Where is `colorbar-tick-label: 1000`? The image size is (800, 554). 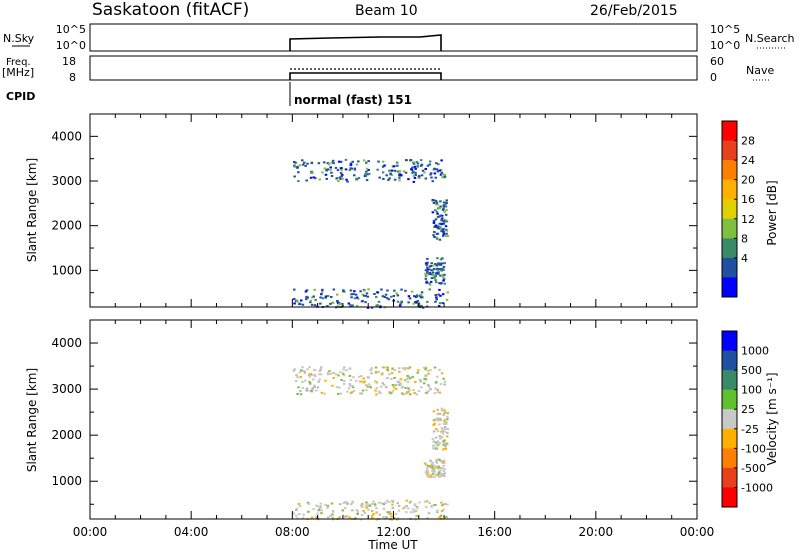
colorbar-tick-label: 1000 is located at coordinates (755, 351).